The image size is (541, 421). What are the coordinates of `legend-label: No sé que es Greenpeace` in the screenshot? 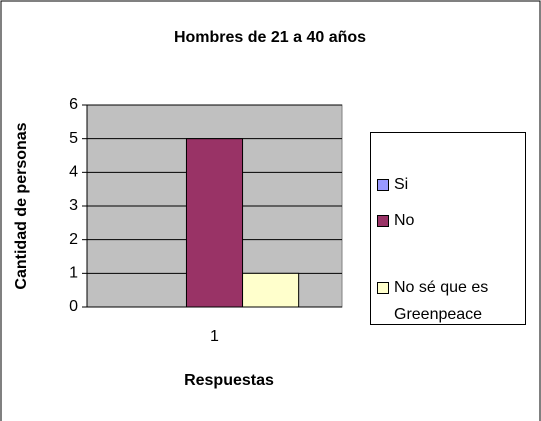 It's located at (441, 301).